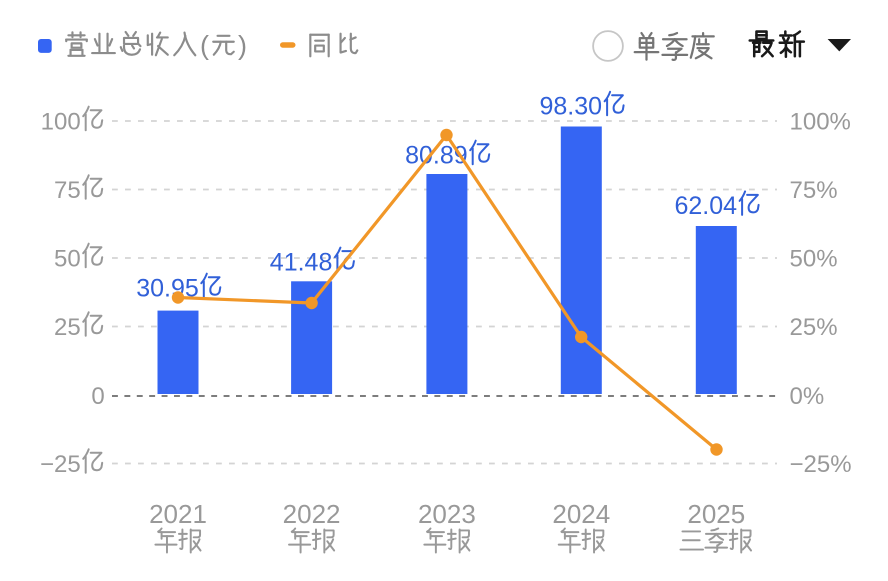  I want to click on svg-text: 62.04, so click(706, 206).